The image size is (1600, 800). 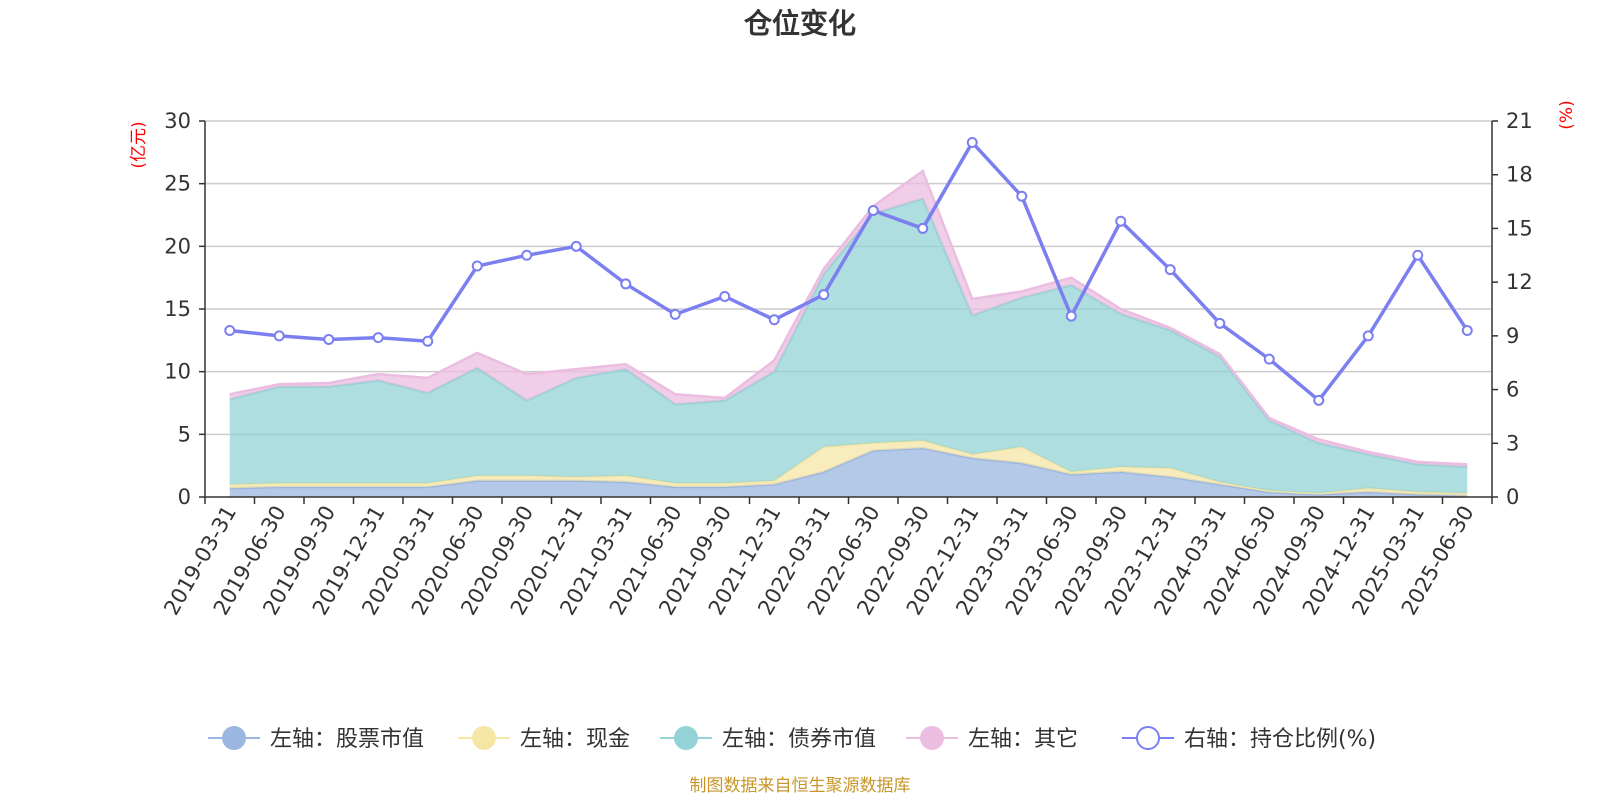 What do you see at coordinates (1519, 175) in the screenshot?
I see `y-right-tick-label: 18` at bounding box center [1519, 175].